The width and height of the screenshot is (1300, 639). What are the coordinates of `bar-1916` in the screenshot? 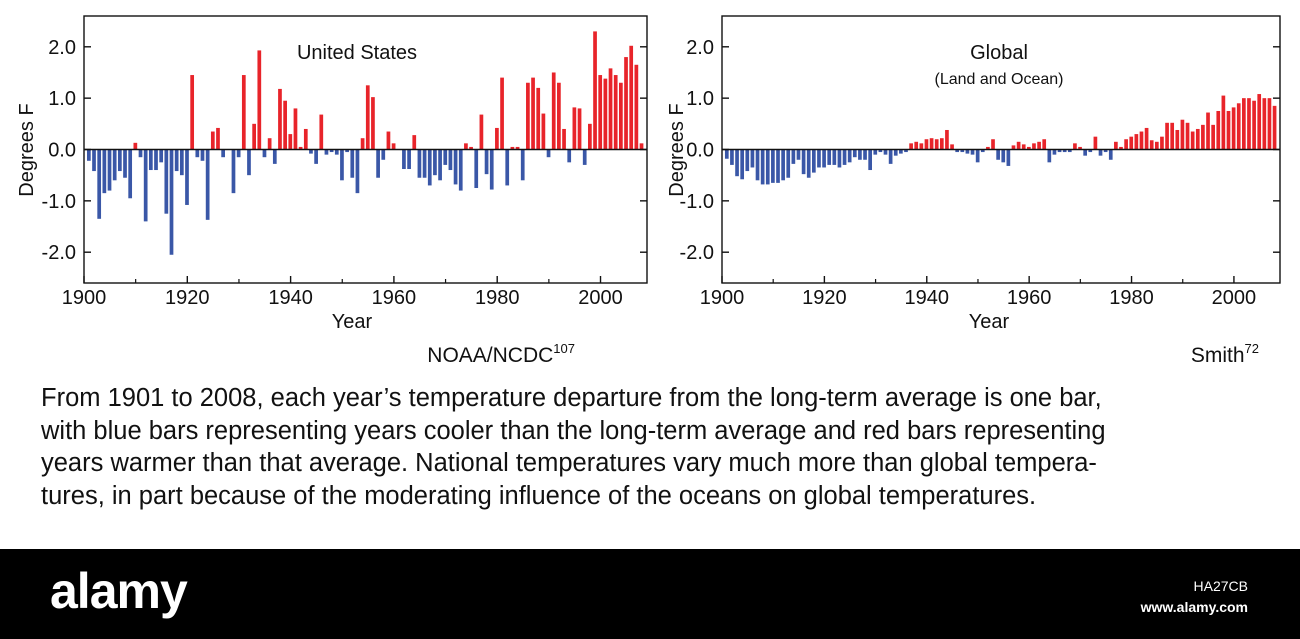 It's located at (166, 181).